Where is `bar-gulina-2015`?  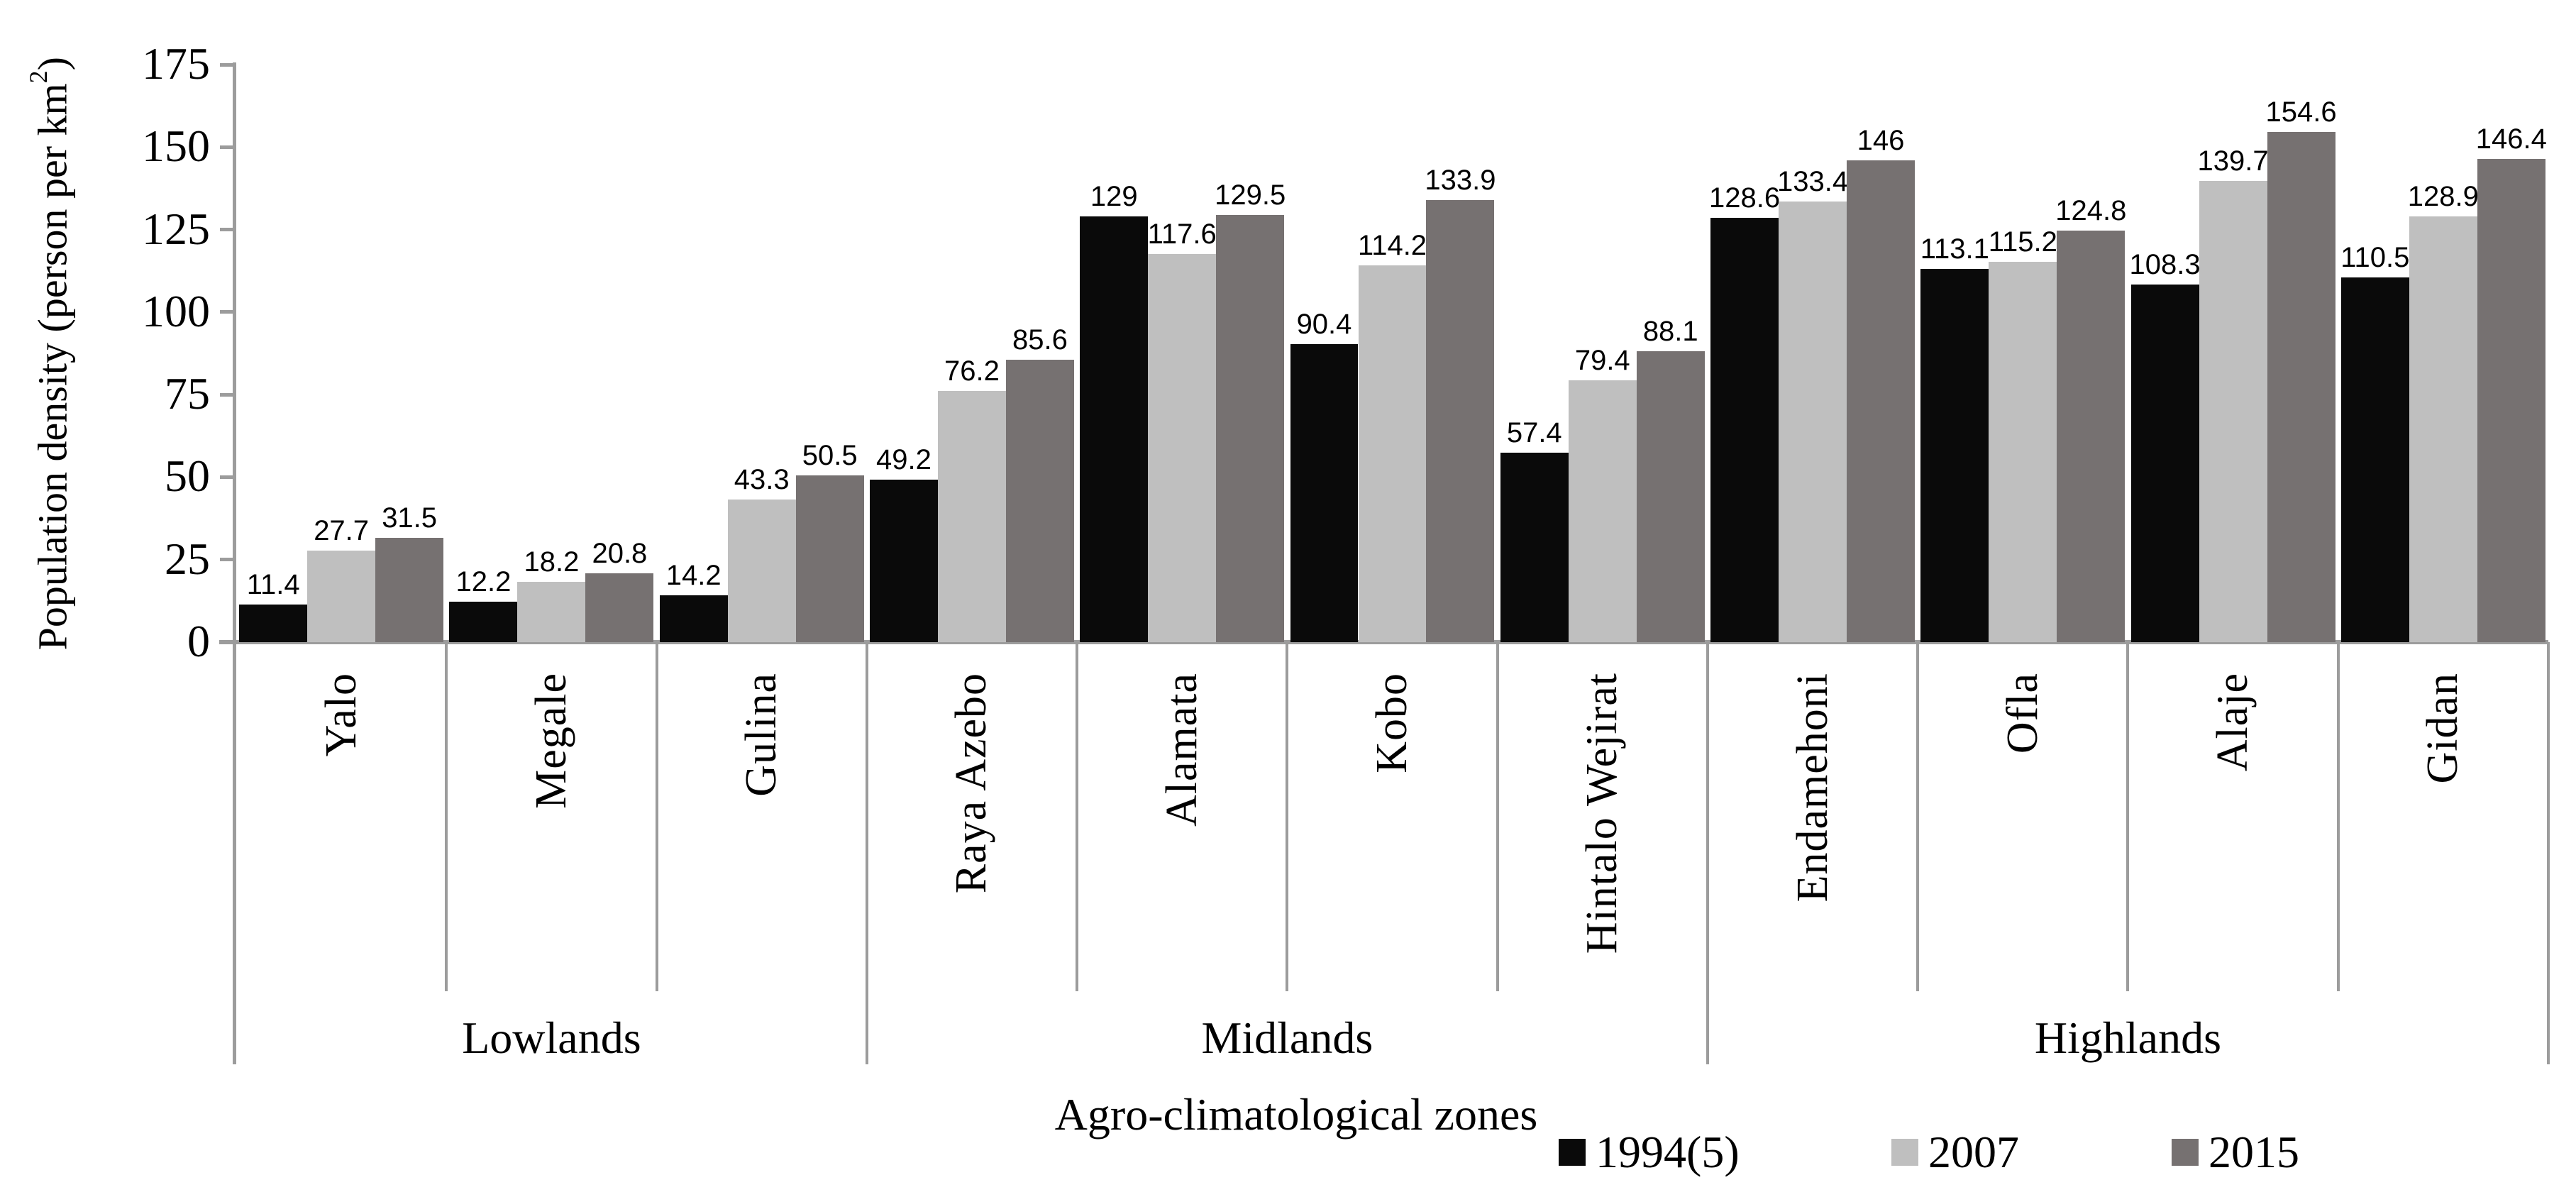
bar-gulina-2015 is located at coordinates (829, 559).